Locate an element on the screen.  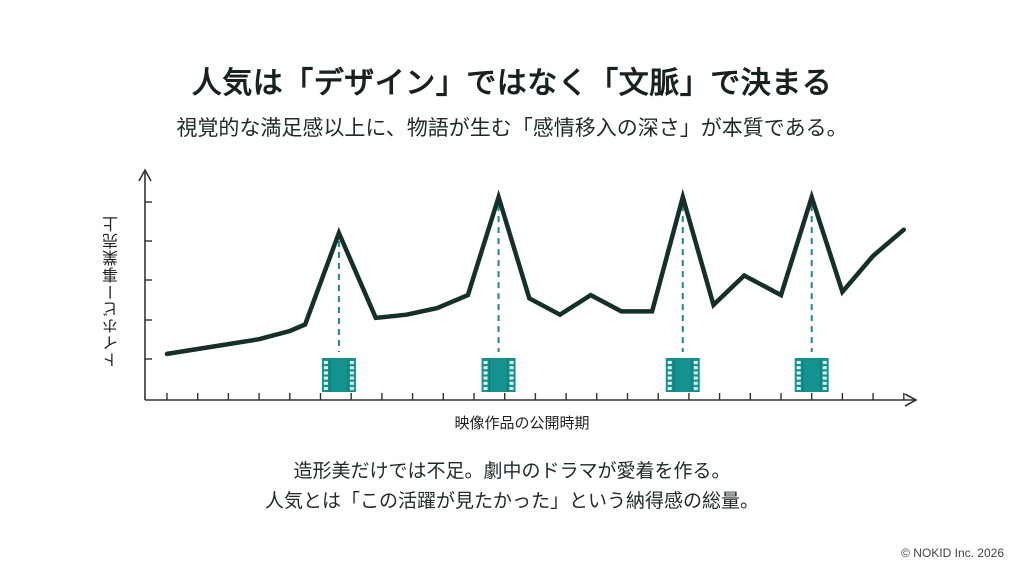
y-ticks is located at coordinates (148, 280).